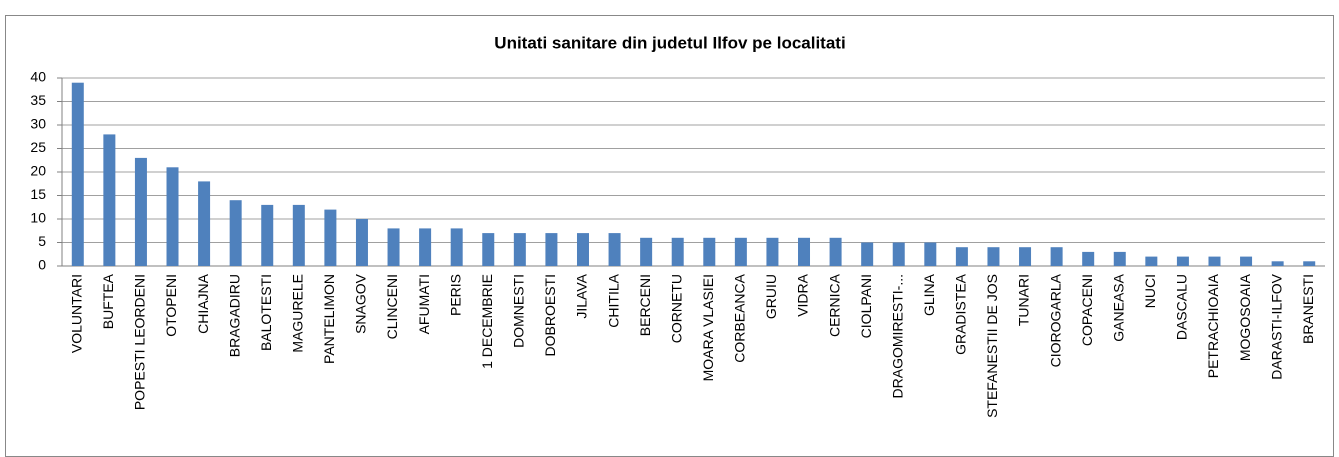 The image size is (1339, 457). What do you see at coordinates (487, 321) in the screenshot?
I see `x-tick-label: 1 DECEMBRIE` at bounding box center [487, 321].